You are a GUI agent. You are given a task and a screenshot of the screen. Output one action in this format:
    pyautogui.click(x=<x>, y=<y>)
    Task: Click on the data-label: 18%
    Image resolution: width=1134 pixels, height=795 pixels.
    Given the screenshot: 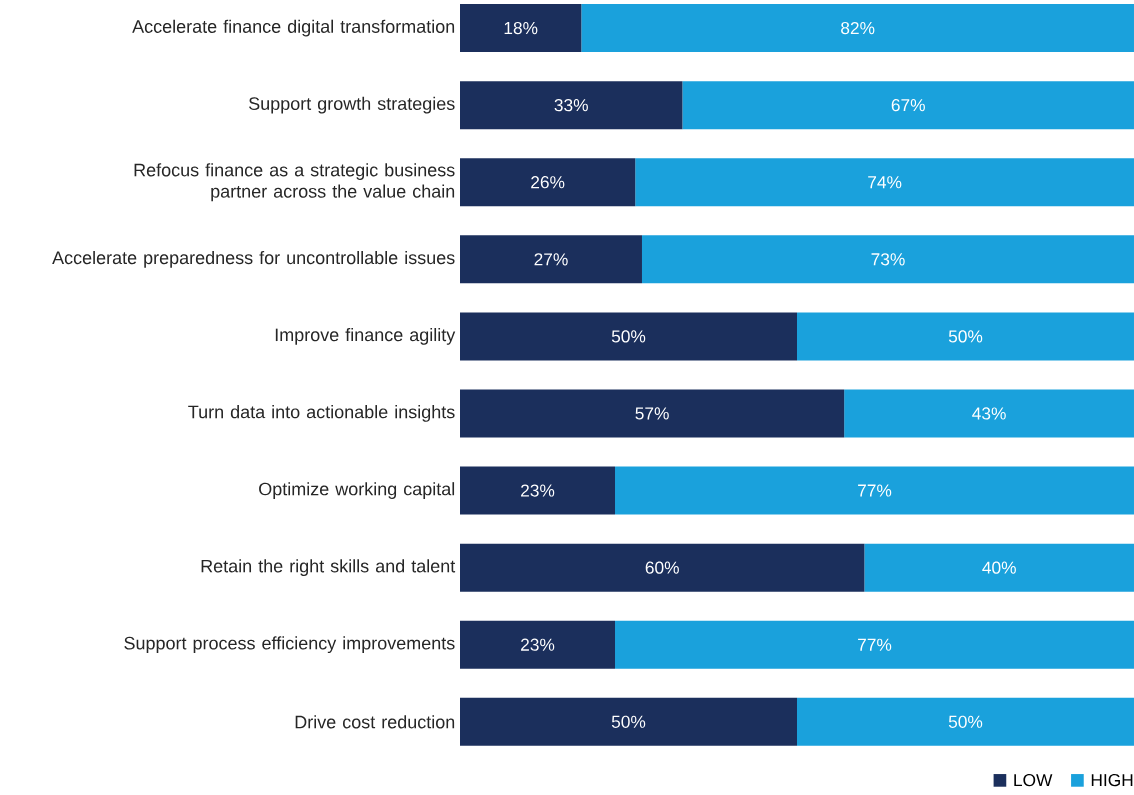 What is the action you would take?
    pyautogui.click(x=521, y=28)
    